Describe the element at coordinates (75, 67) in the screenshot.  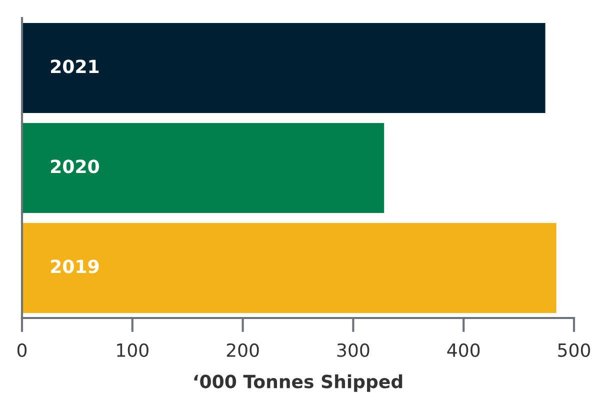
I see `y-tick-label: 2021` at that location.